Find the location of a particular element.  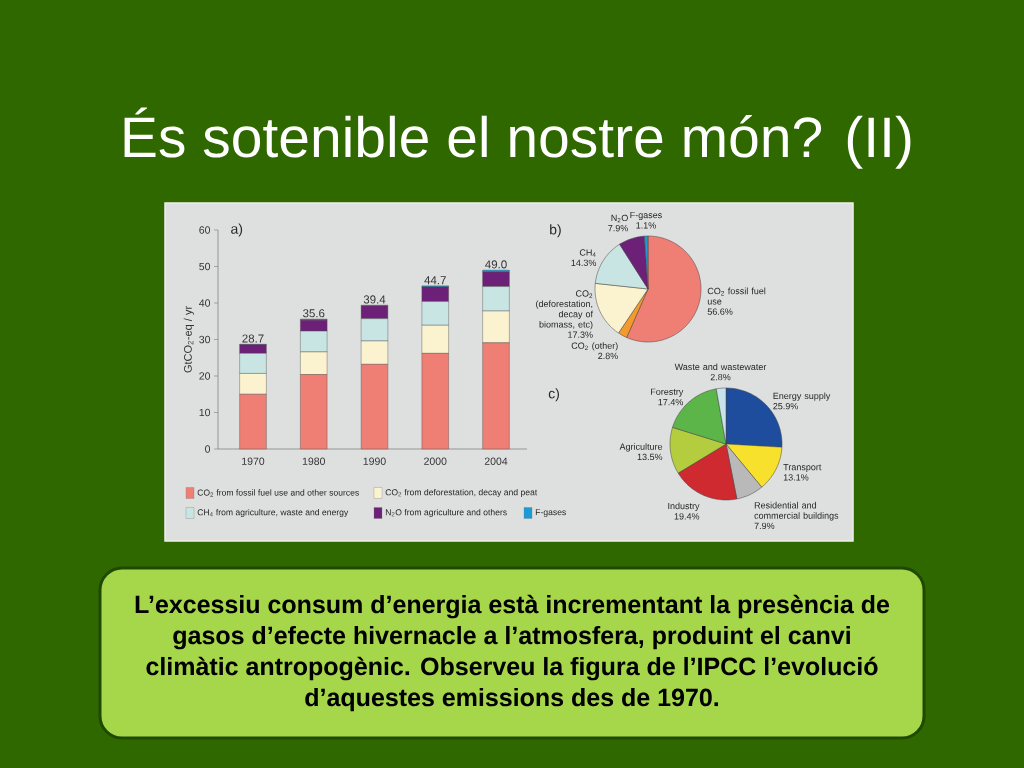

total-label: 49.0 is located at coordinates (496, 264).